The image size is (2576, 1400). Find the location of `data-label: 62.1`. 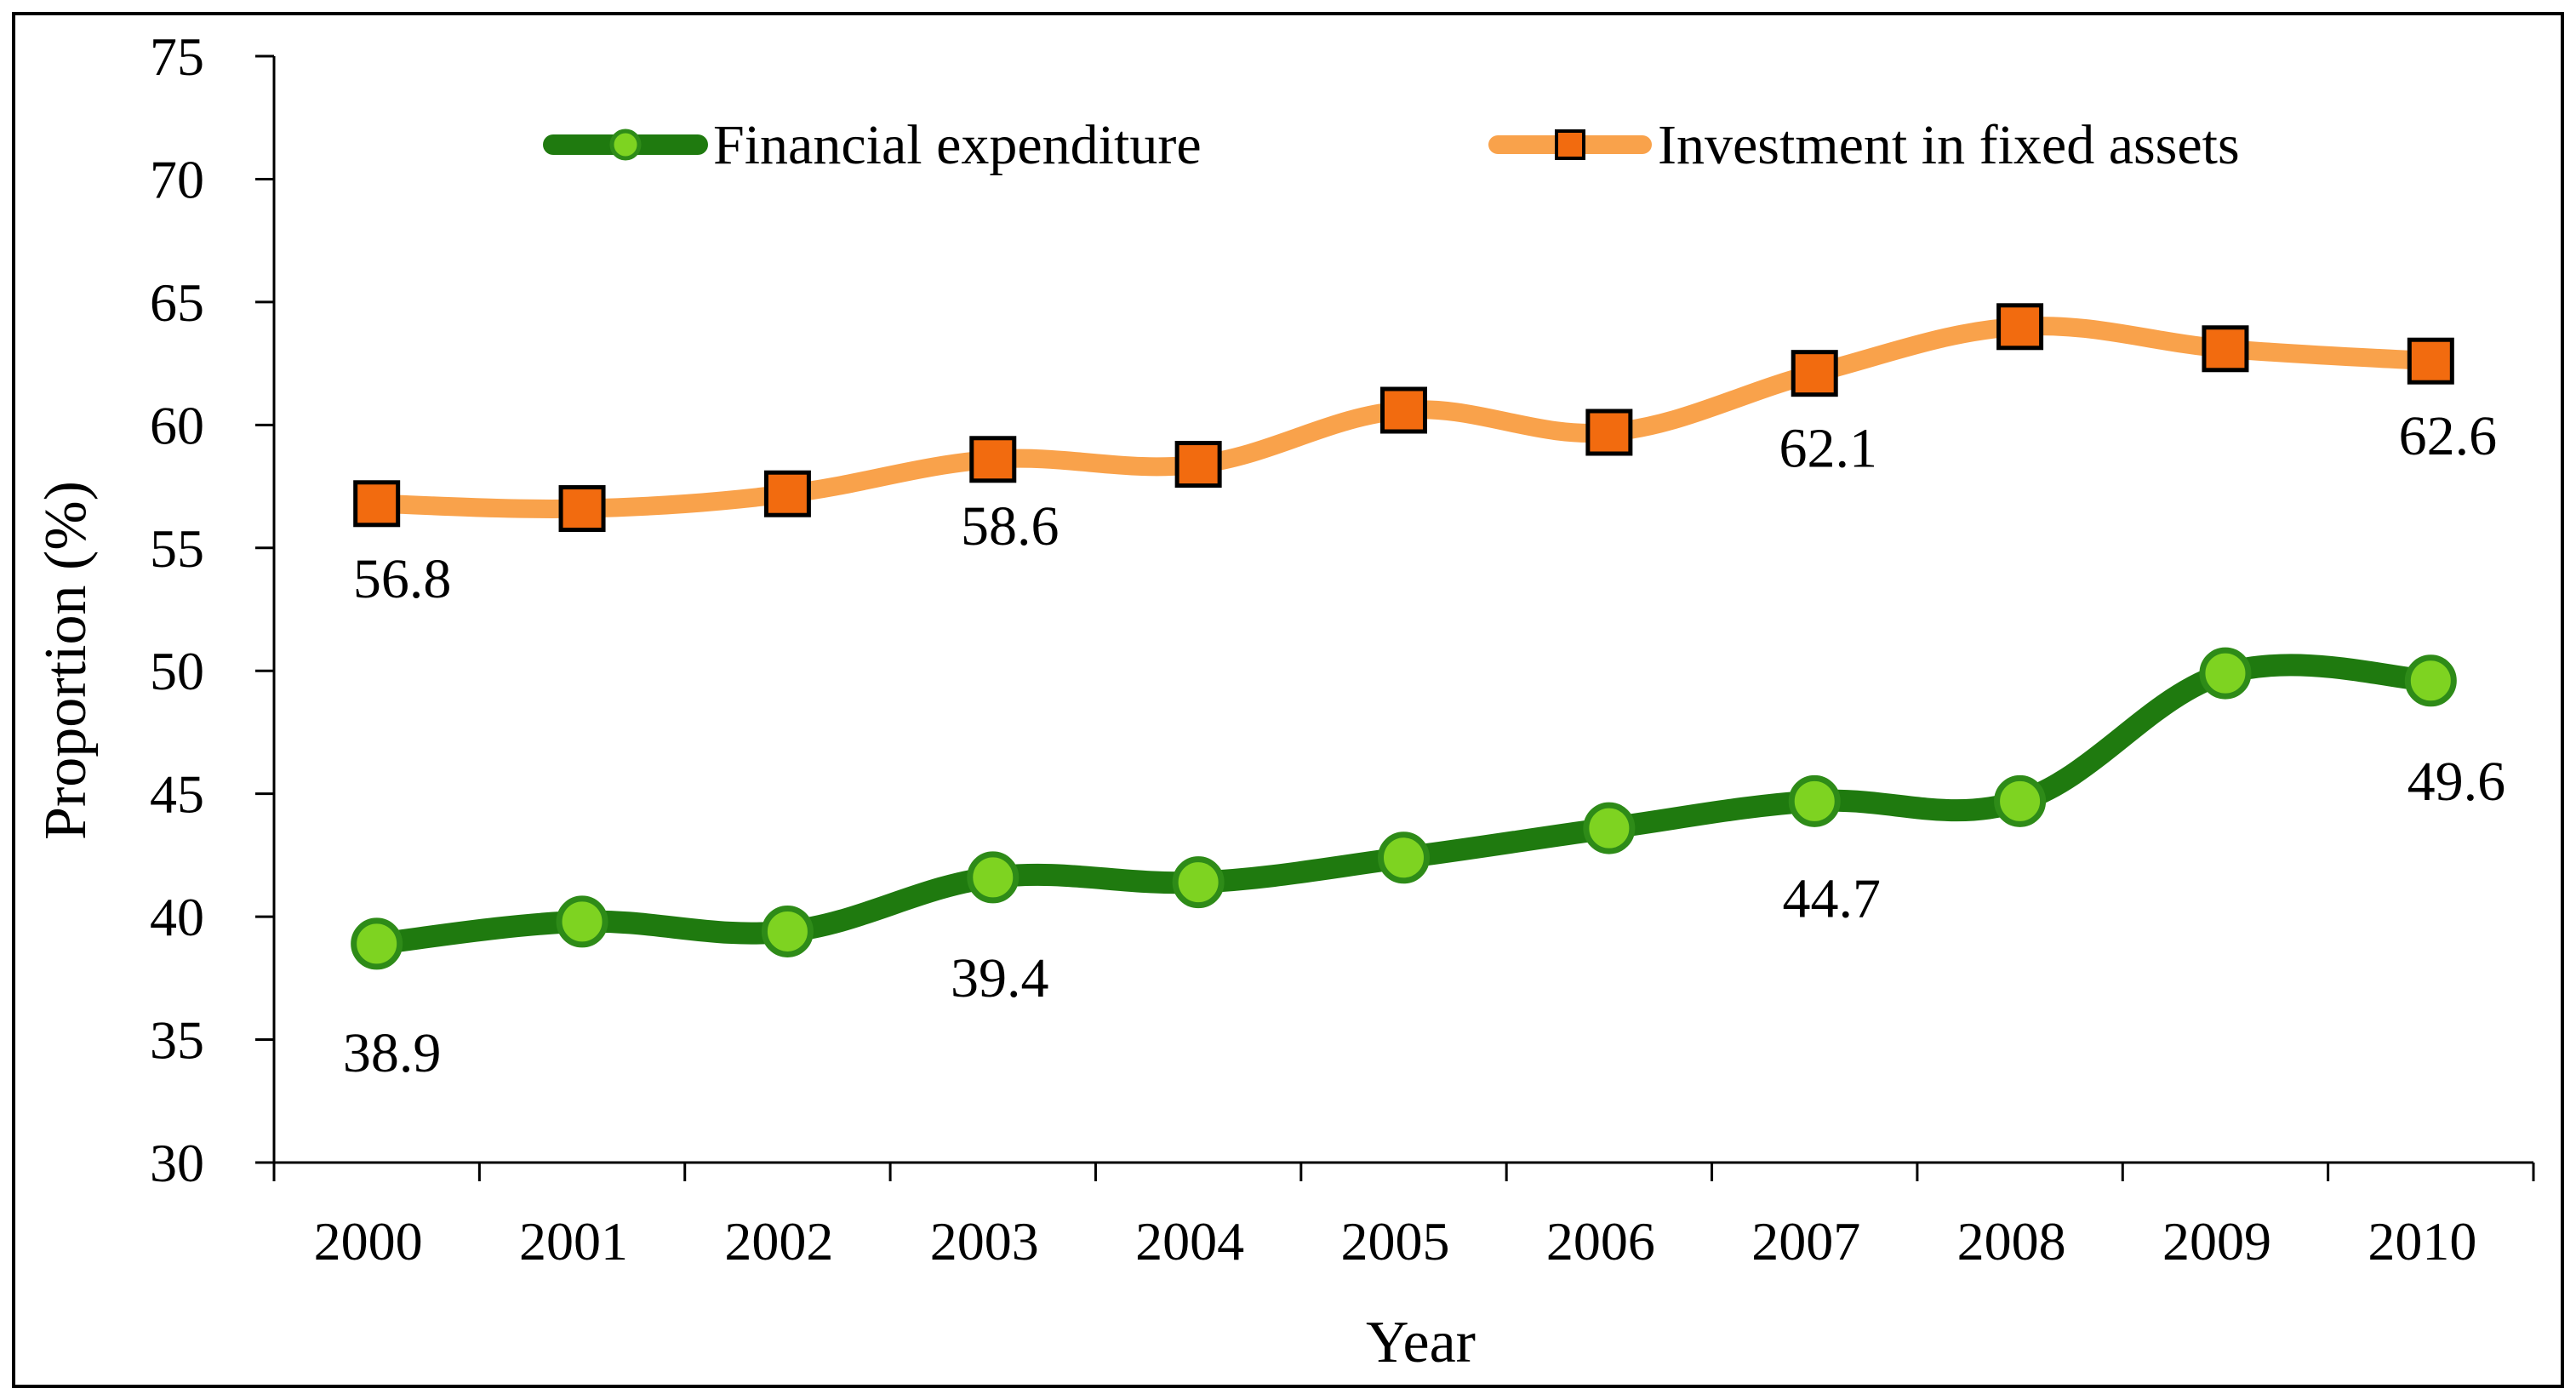

data-label: 62.1 is located at coordinates (1828, 449).